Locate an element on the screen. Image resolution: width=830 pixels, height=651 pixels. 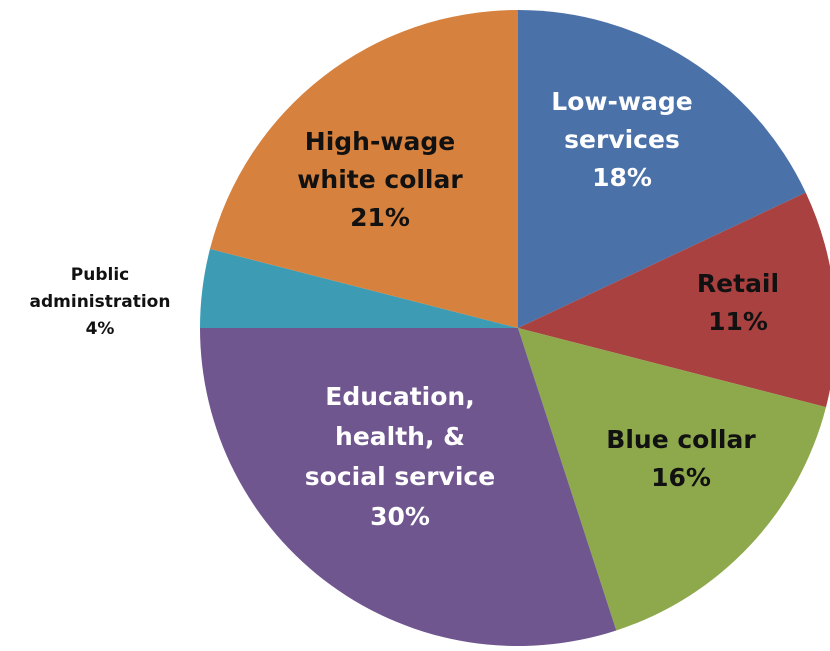
slice-label-line: High-wage is located at coordinates (380, 141).